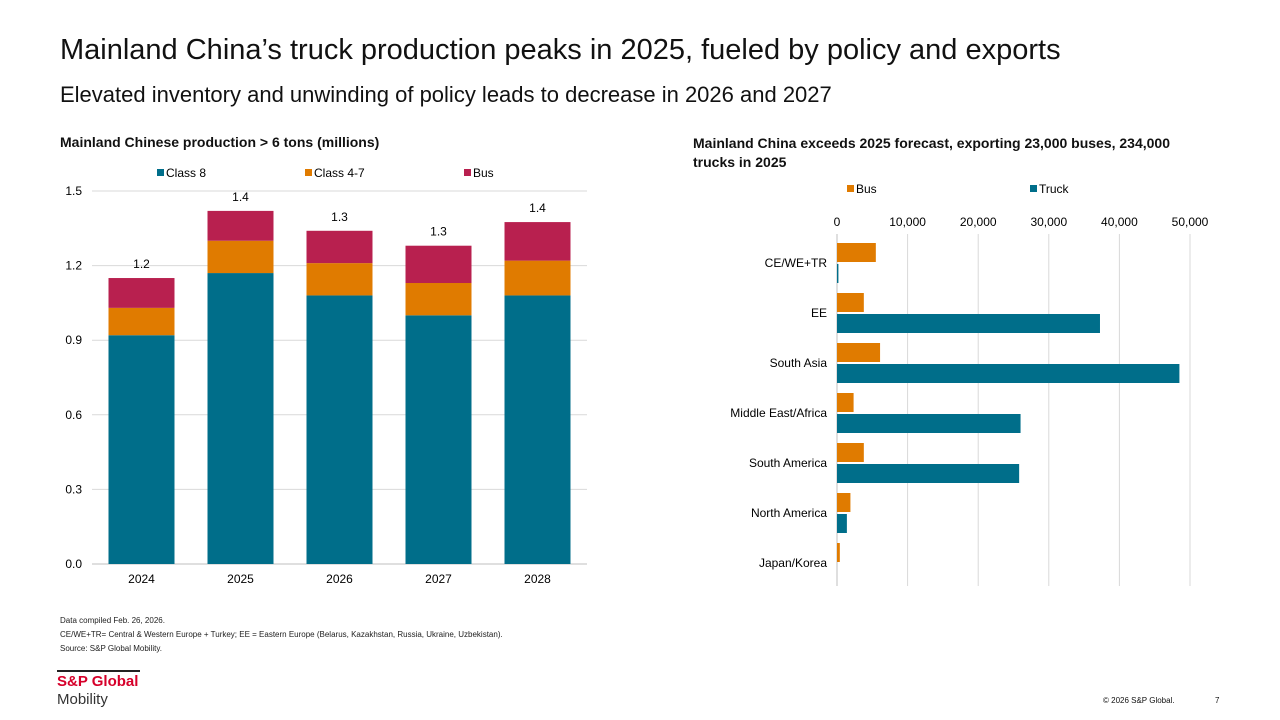  Describe the element at coordinates (788, 463) in the screenshot. I see `category-label: South America` at that location.